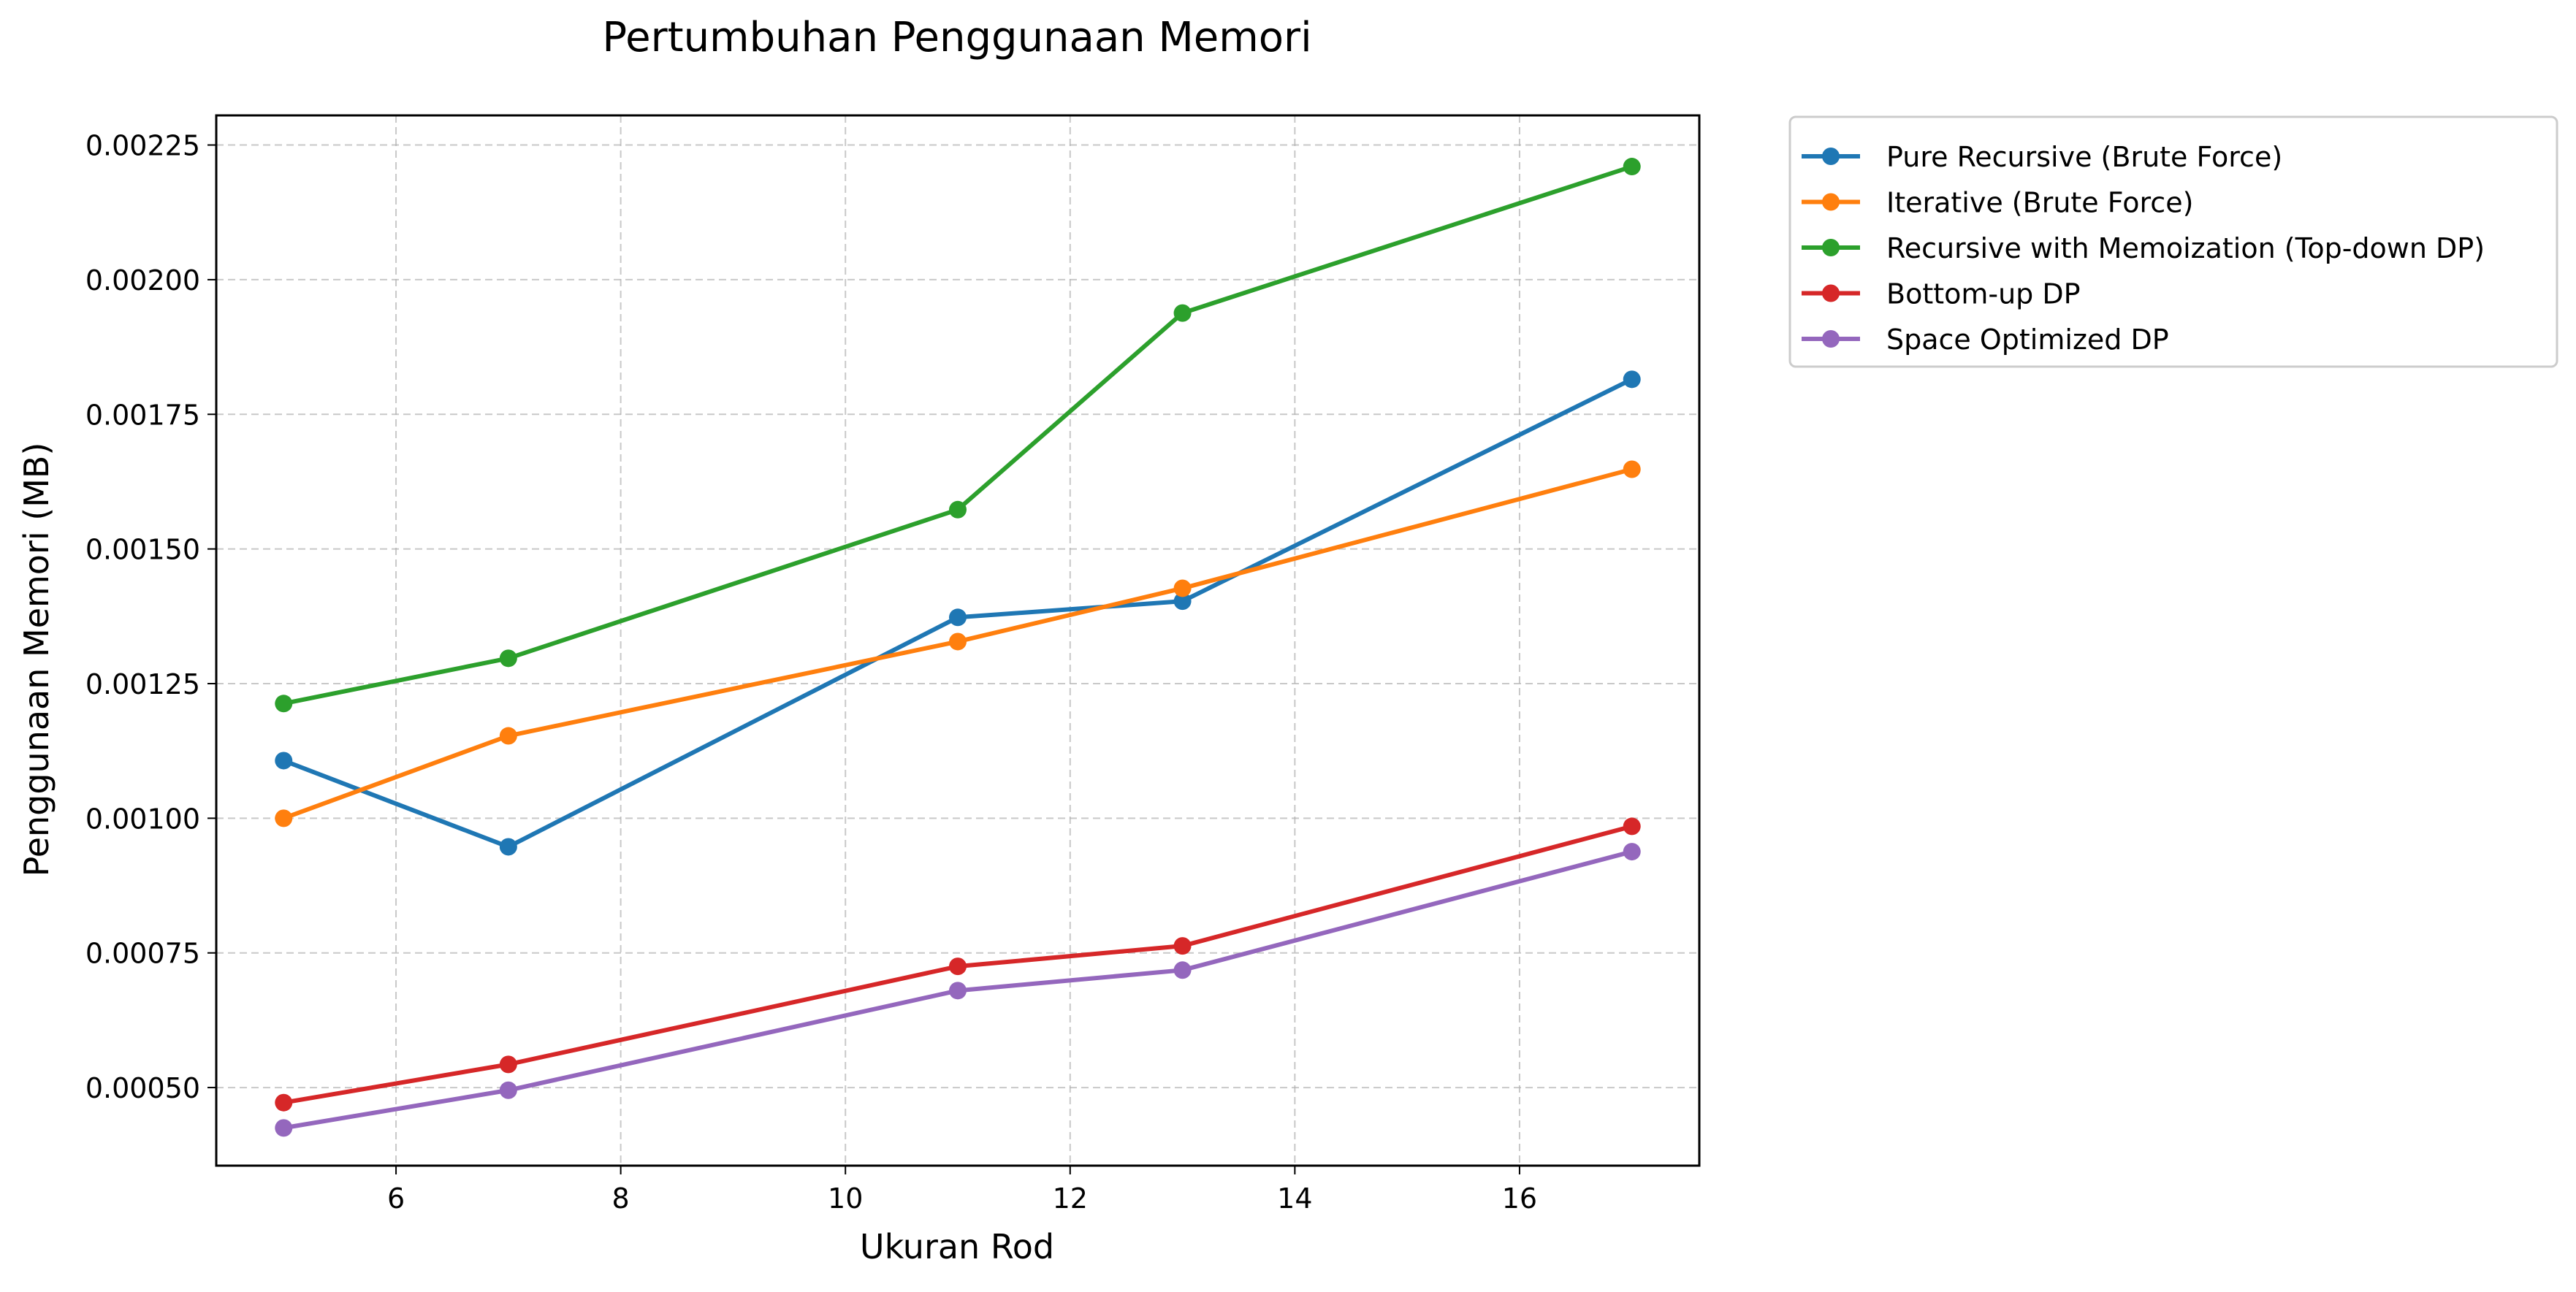 The image size is (2576, 1292). What do you see at coordinates (142, 550) in the screenshot?
I see `y-tick-label: 0.00150` at bounding box center [142, 550].